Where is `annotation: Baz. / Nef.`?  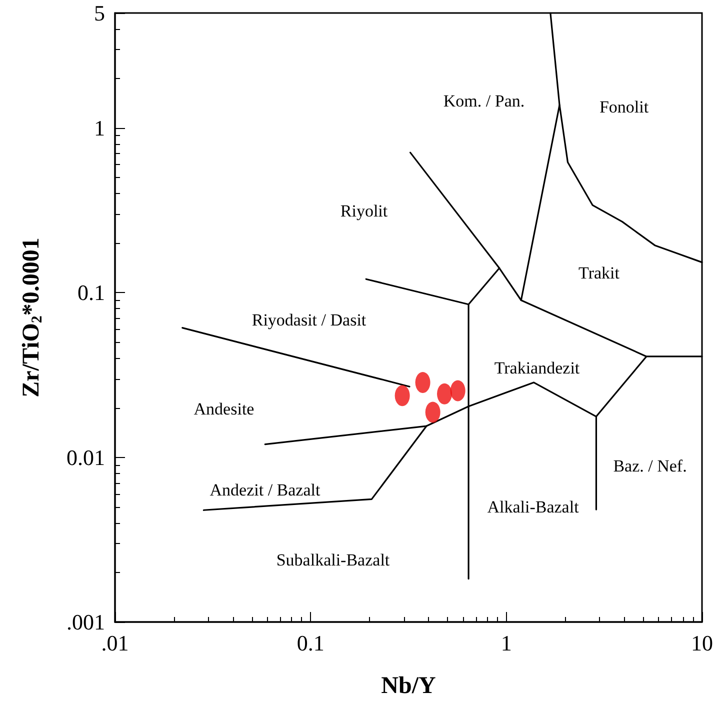
annotation: Baz. / Nef. is located at coordinates (650, 466).